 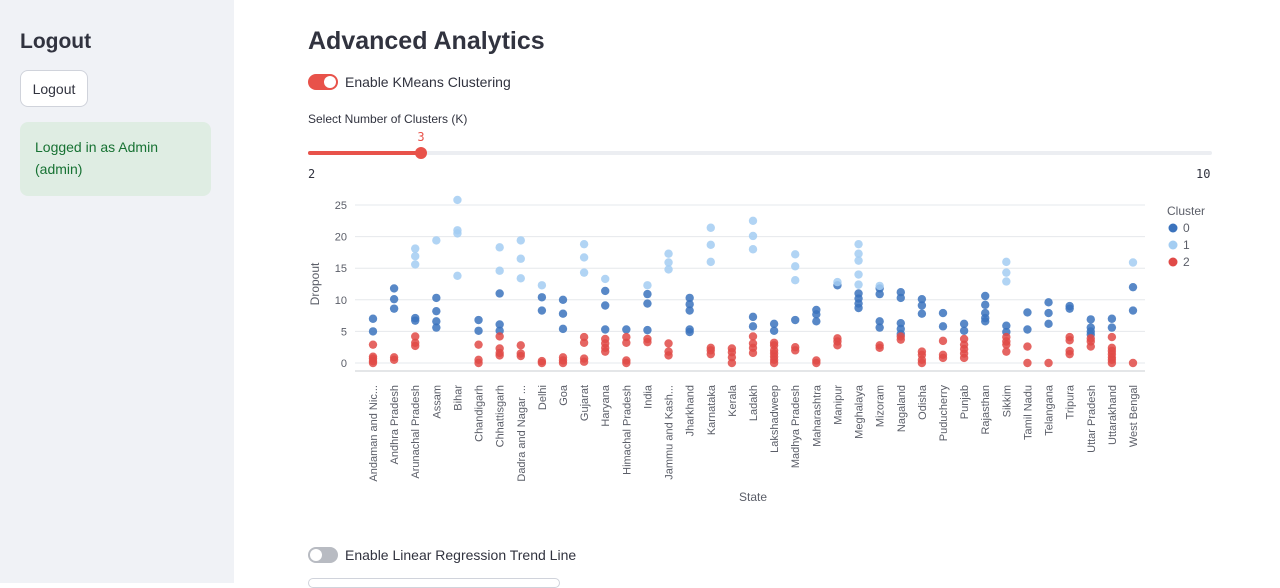 What do you see at coordinates (344, 364) in the screenshot?
I see `y-tick-label: 0` at bounding box center [344, 364].